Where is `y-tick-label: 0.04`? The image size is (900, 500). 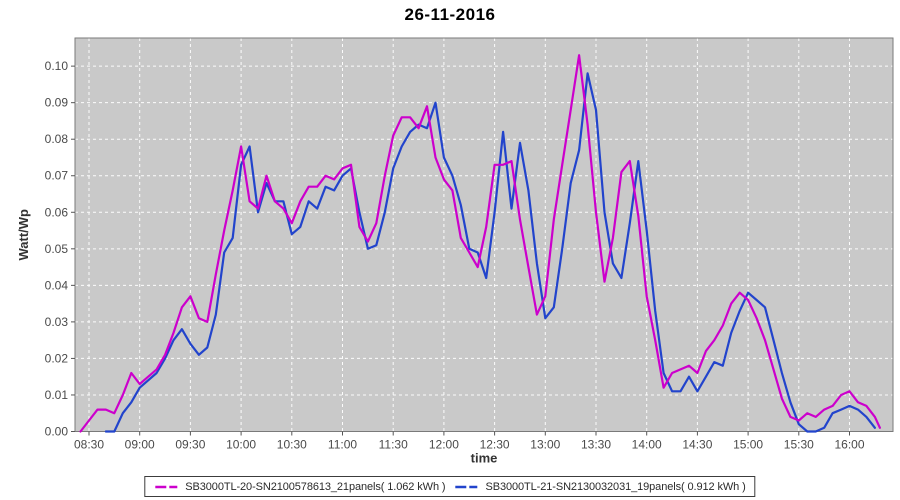
y-tick-label: 0.04 is located at coordinates (57, 285).